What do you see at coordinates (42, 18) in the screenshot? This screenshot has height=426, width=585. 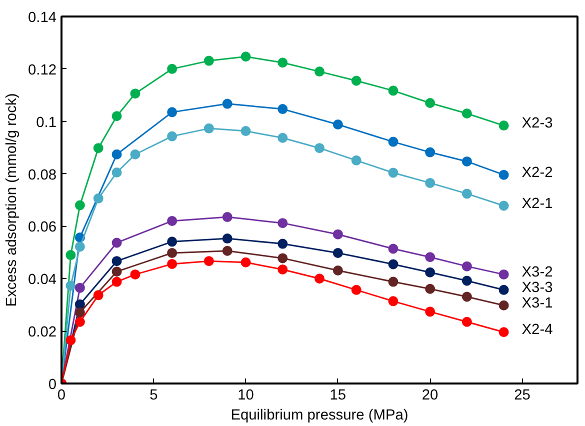 I see `y-tick-label: 0.14` at bounding box center [42, 18].